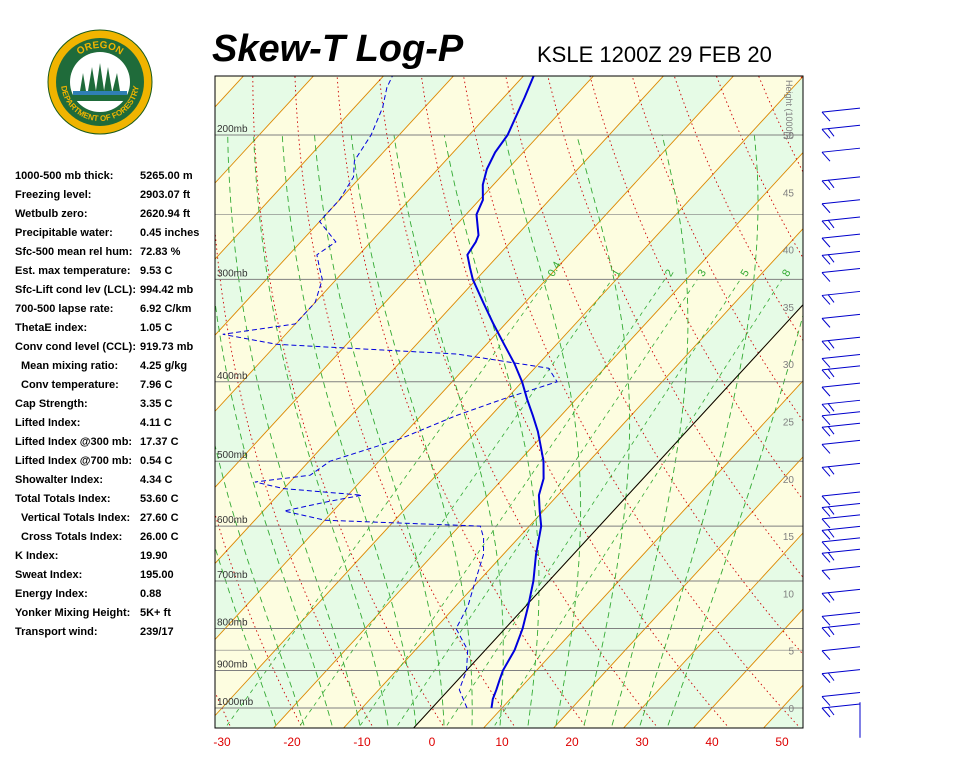 This screenshot has width=960, height=768. What do you see at coordinates (100, 49) in the screenshot?
I see `svg-text: OREGON` at bounding box center [100, 49].